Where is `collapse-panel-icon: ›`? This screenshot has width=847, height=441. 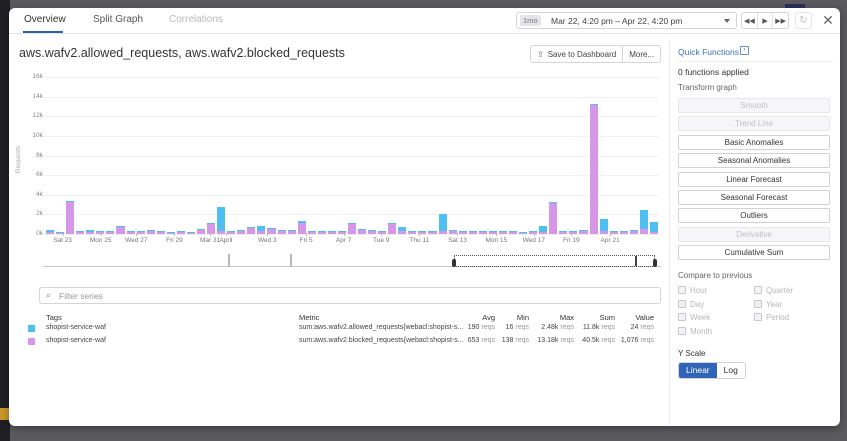 collapse-panel-icon: › is located at coordinates (744, 50).